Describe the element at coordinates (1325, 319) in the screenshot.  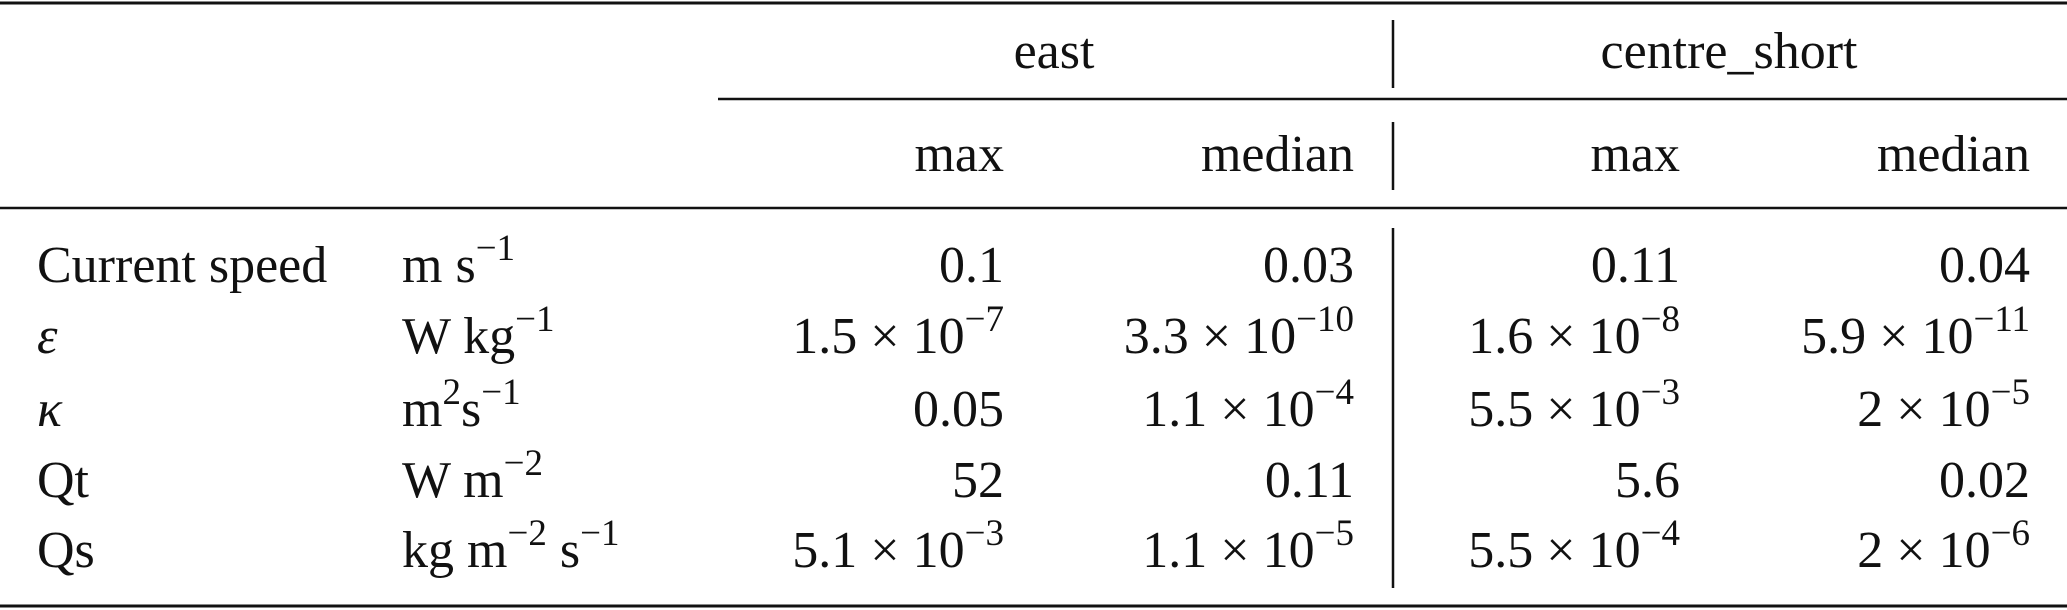
I see `superscript: −10` at that location.